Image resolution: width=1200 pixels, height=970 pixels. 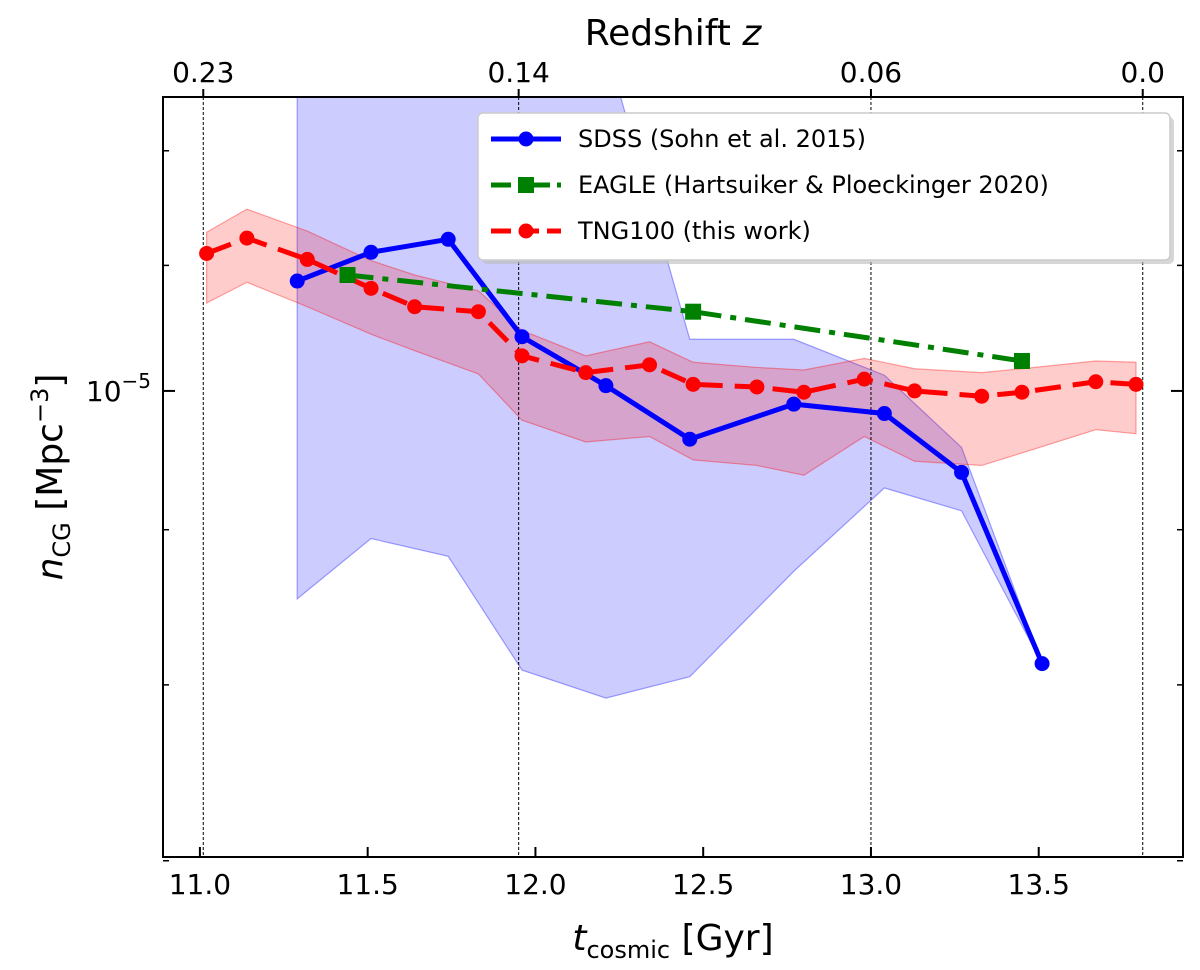 I want to click on x-tick-label: 11.0, so click(x=200, y=884).